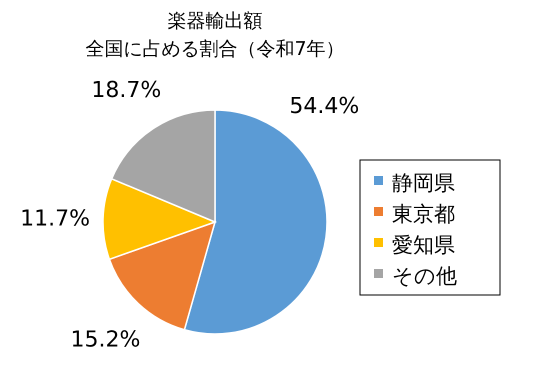 The width and height of the screenshot is (540, 370). I want to click on legend-label: 愛知県, so click(423, 245).